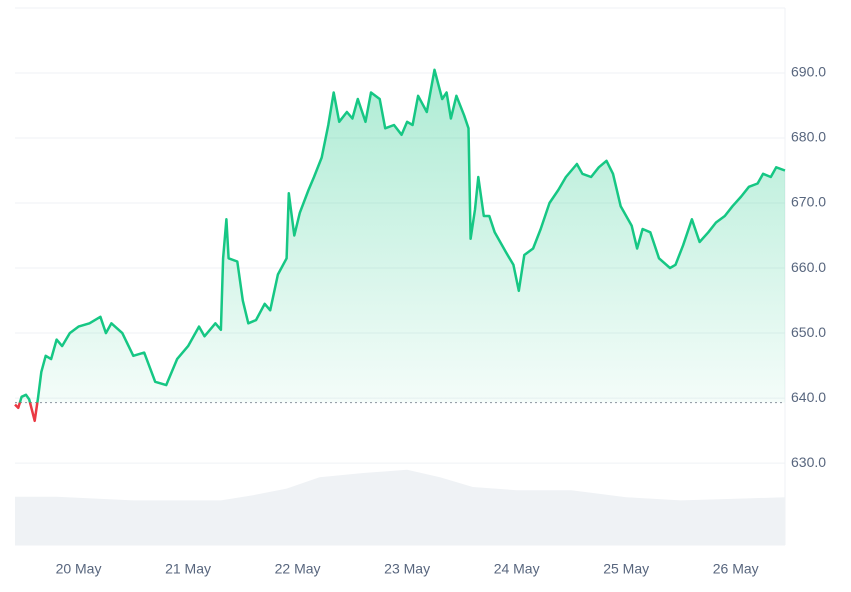 The height and width of the screenshot is (592, 851). I want to click on y-tick-label: 680.0, so click(808, 137).